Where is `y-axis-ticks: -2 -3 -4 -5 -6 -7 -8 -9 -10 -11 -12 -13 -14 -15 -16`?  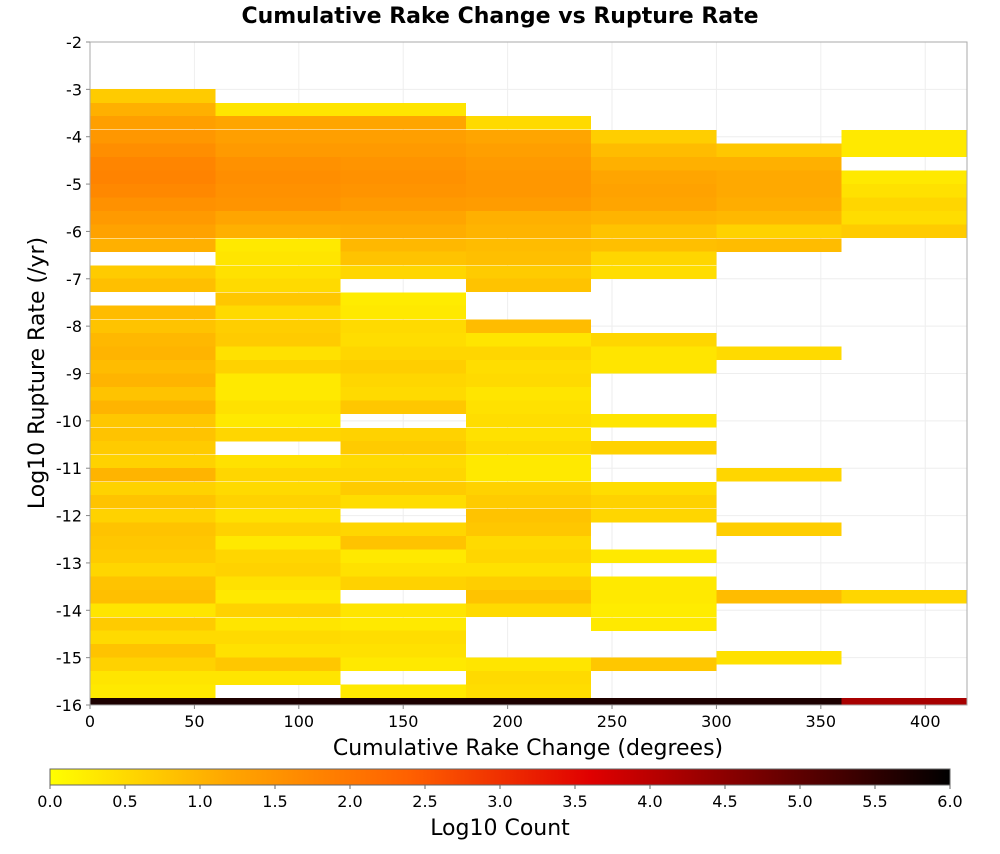
y-axis-ticks: -2 -3 -4 -5 -6 -7 -8 -9 -10 -11 -12 -13 -14 -15 -16 is located at coordinates (73, 374).